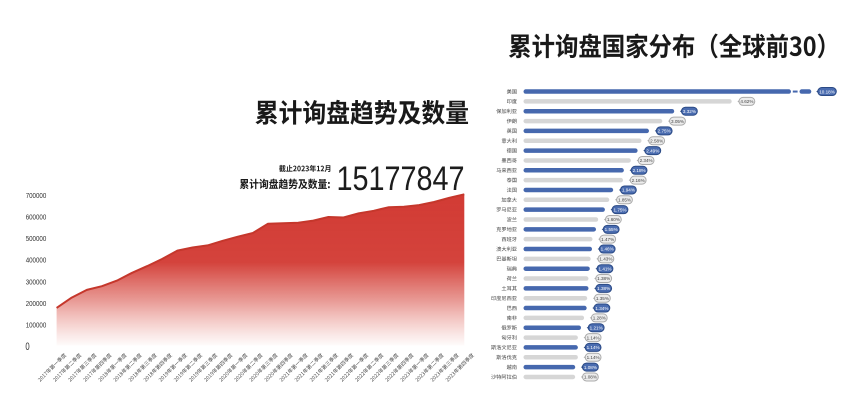  Describe the element at coordinates (646, 160) in the screenshot. I see `svg-text: 2.34%` at that location.